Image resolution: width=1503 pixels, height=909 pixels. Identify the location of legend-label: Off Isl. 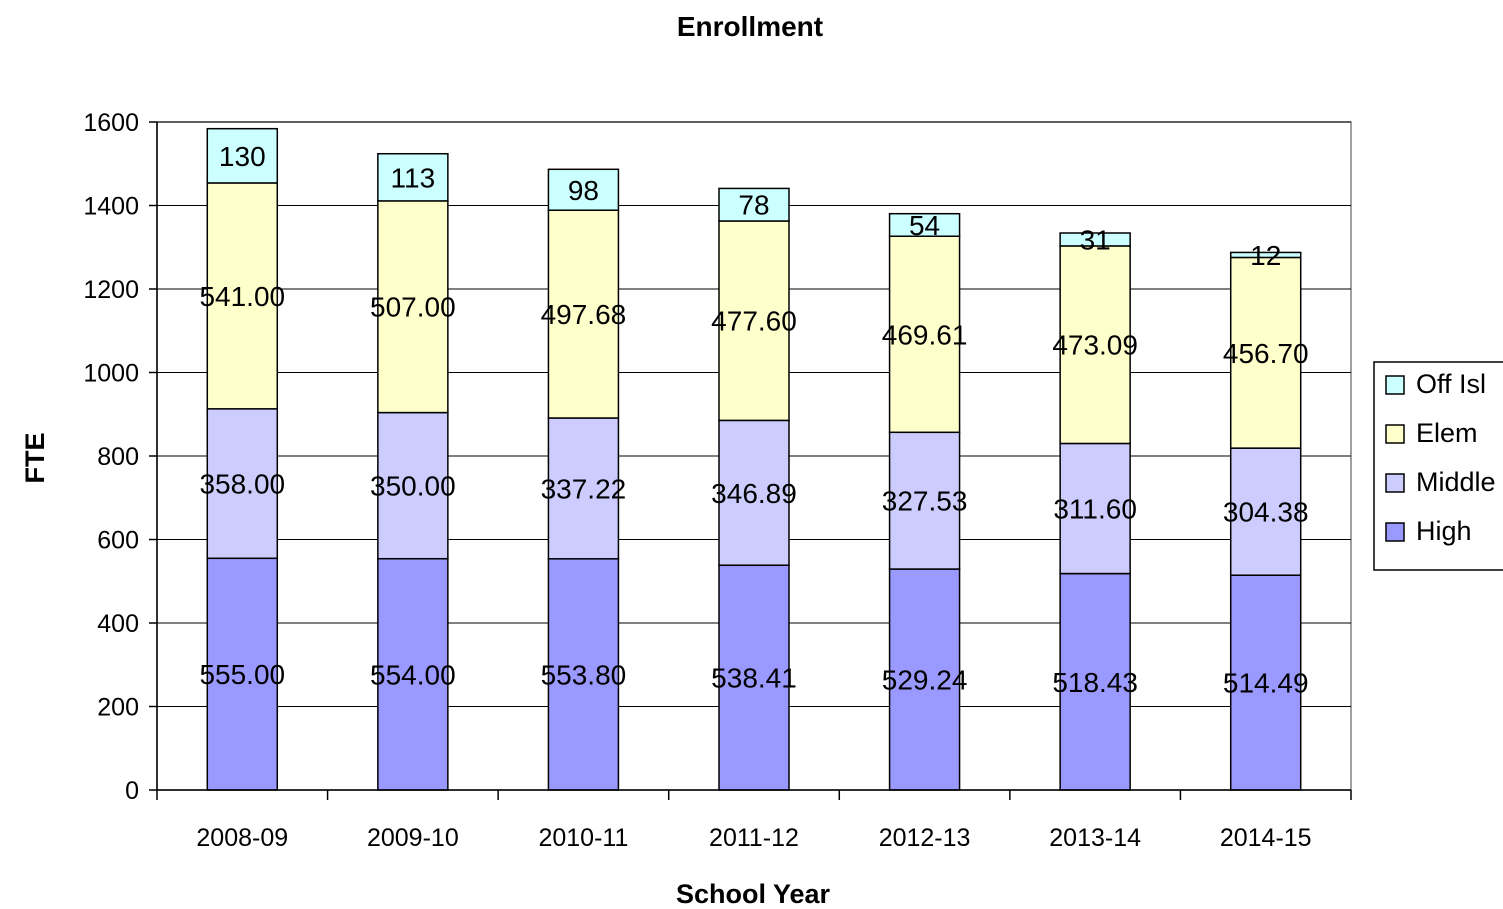
(1451, 384).